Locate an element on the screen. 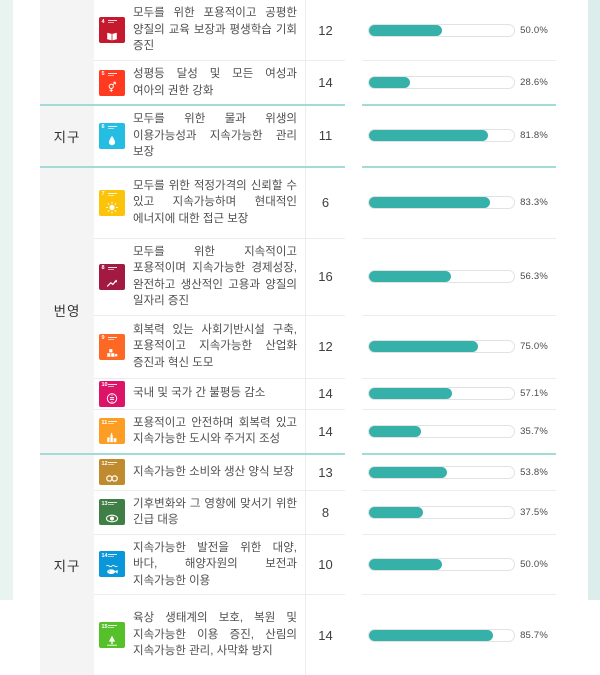  sdg-icon-cell: 14 is located at coordinates (112, 565).